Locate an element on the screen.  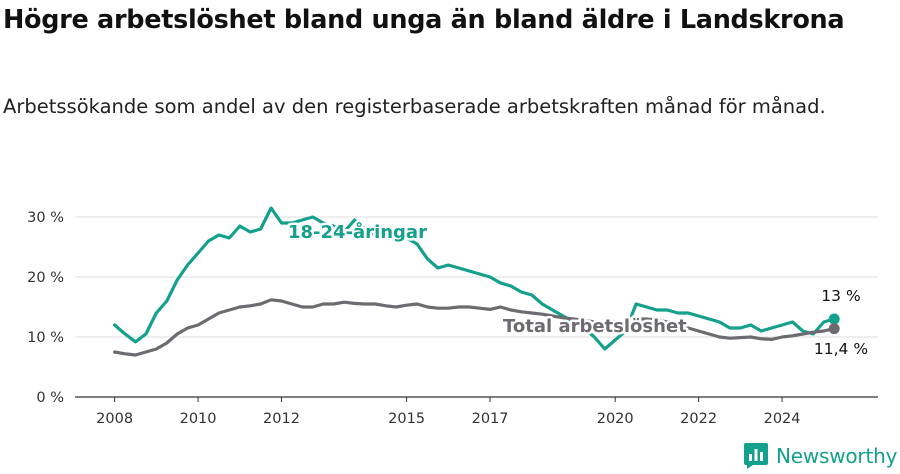
series-label-total-halo: Total arbetslöshet is located at coordinates (595, 326).